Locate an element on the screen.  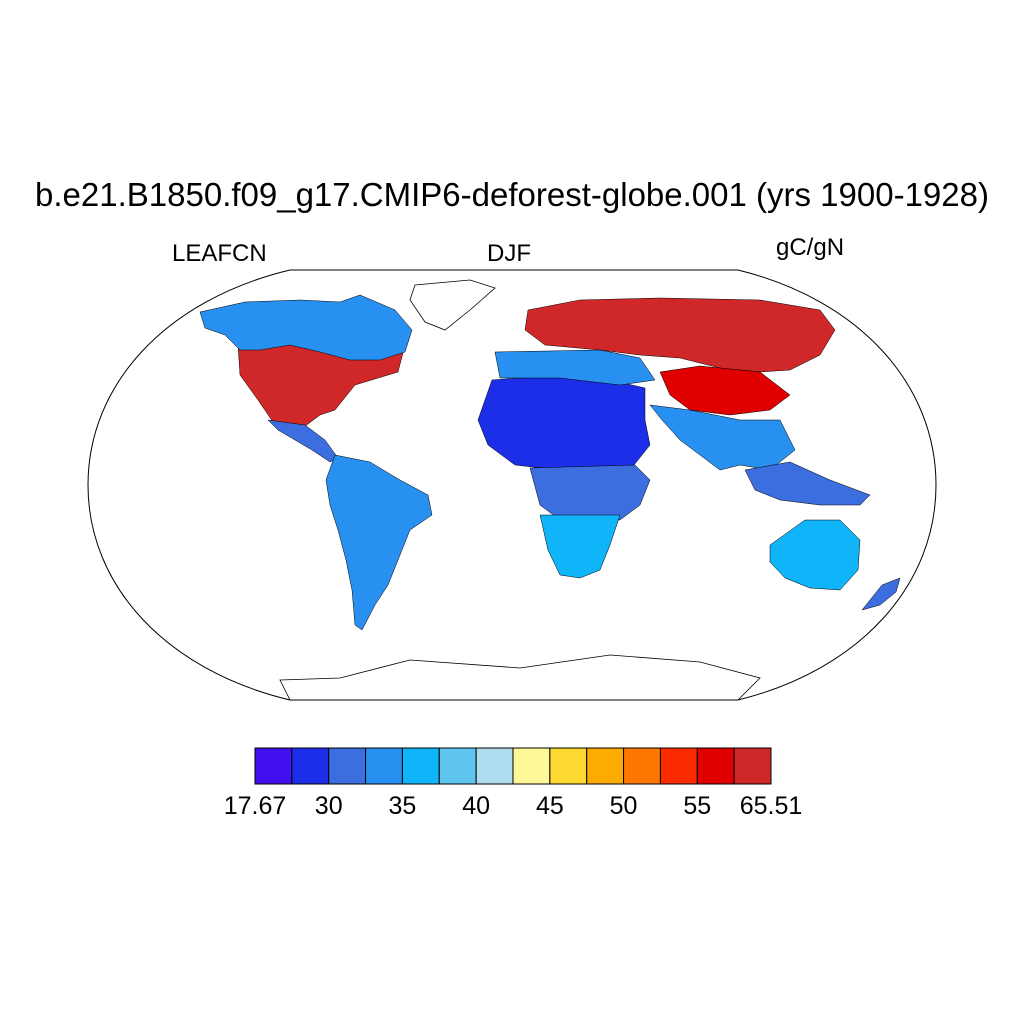
region-south-asia is located at coordinates (722, 437).